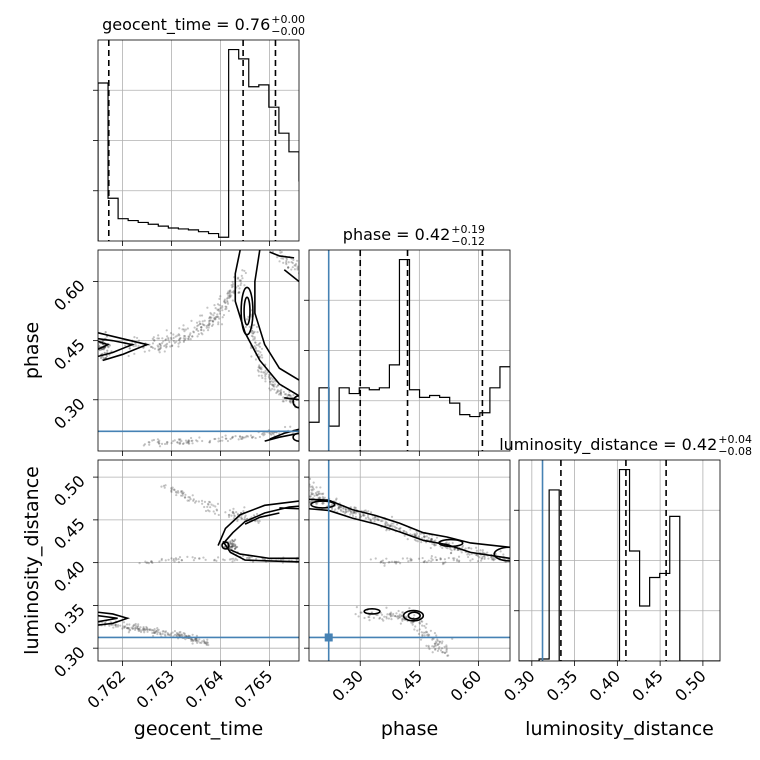 The width and height of the screenshot is (760, 760). What do you see at coordinates (372, 611) in the screenshot?
I see `contour-level` at bounding box center [372, 611].